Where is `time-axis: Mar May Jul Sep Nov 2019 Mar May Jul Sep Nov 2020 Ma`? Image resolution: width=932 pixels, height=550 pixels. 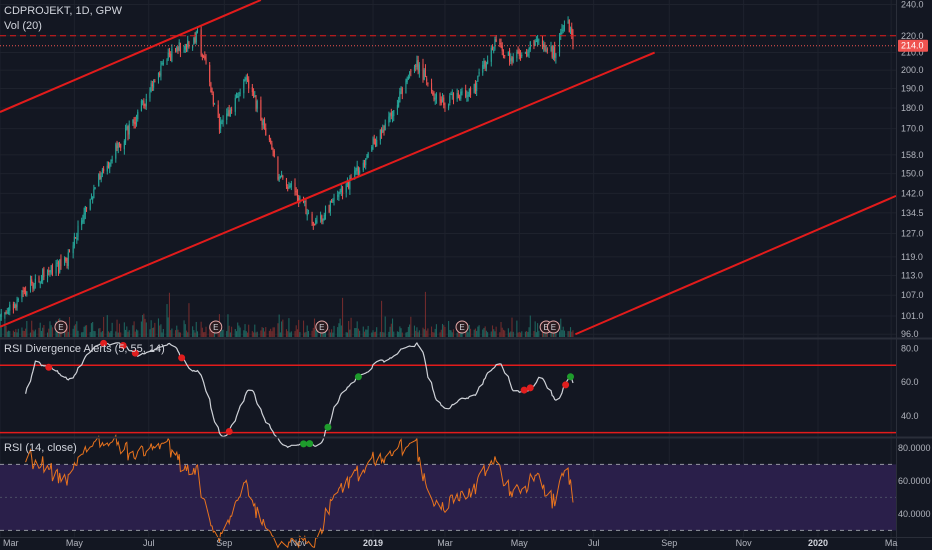
time-axis: Mar May Jul Sep Nov 2019 Mar May Jul Sep Nov 2020 Ma is located at coordinates (450, 543).